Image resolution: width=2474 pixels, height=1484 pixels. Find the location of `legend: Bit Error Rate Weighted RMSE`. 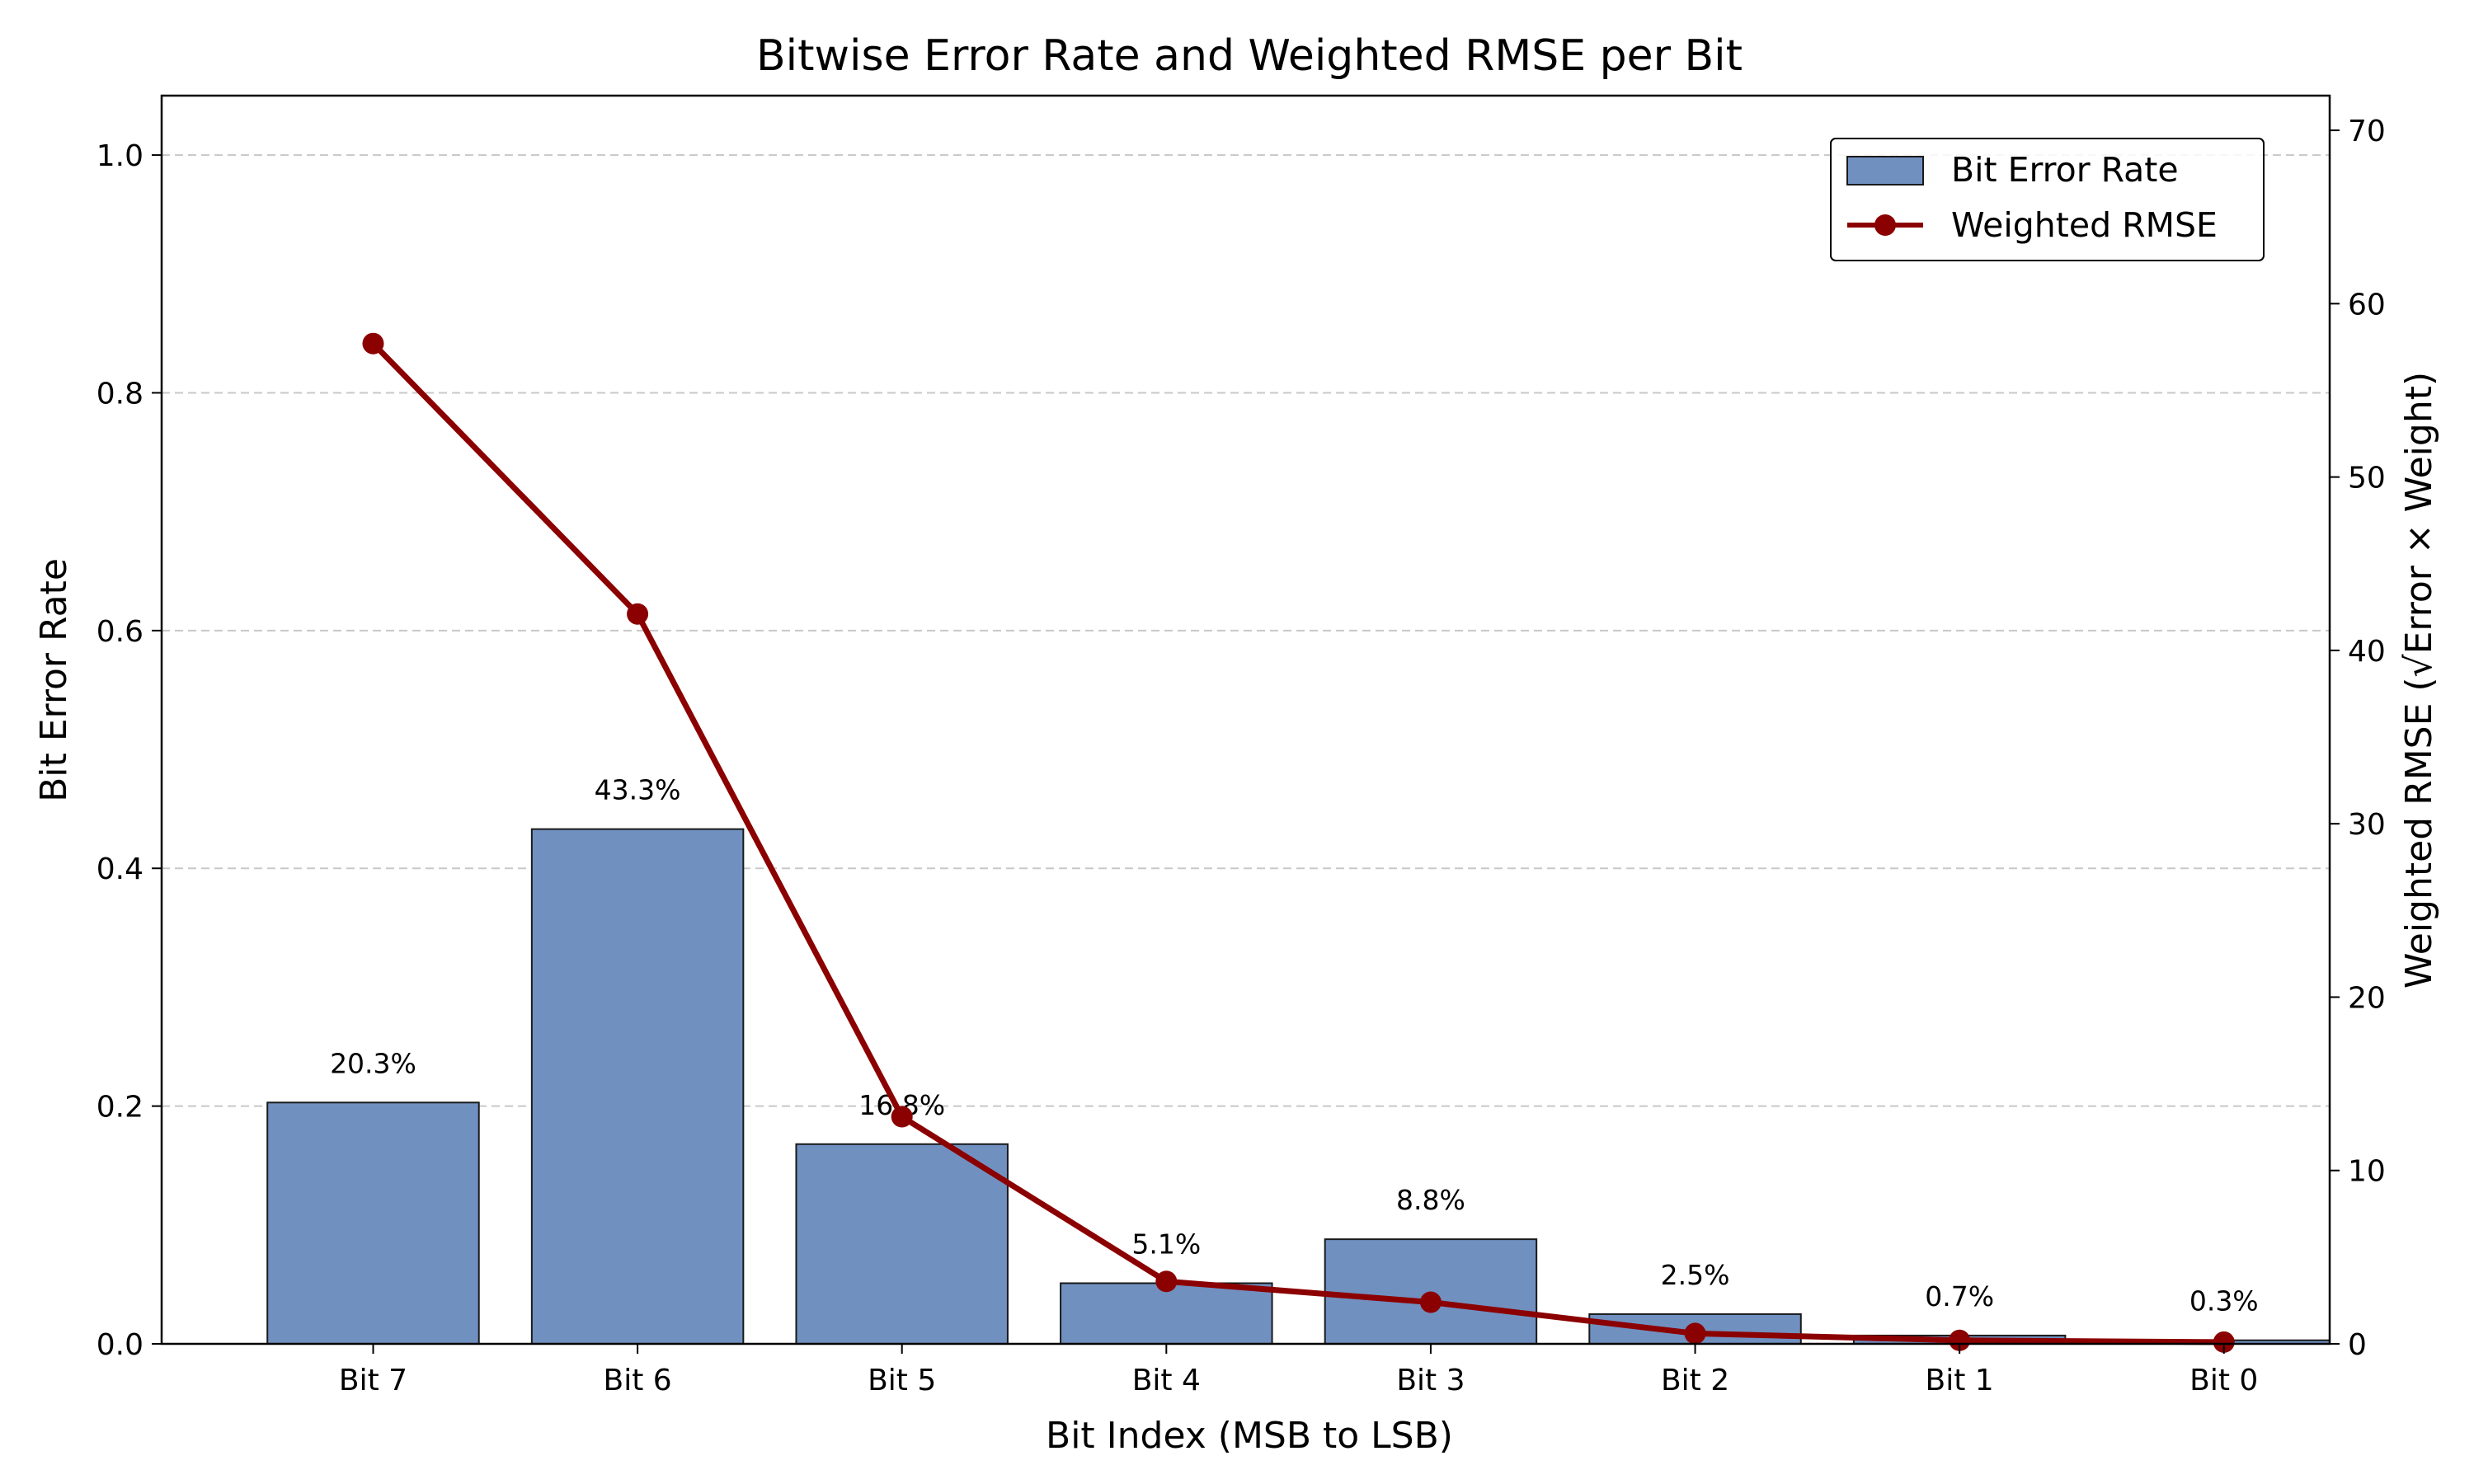

legend: Bit Error Rate Weighted RMSE is located at coordinates (2047, 199).